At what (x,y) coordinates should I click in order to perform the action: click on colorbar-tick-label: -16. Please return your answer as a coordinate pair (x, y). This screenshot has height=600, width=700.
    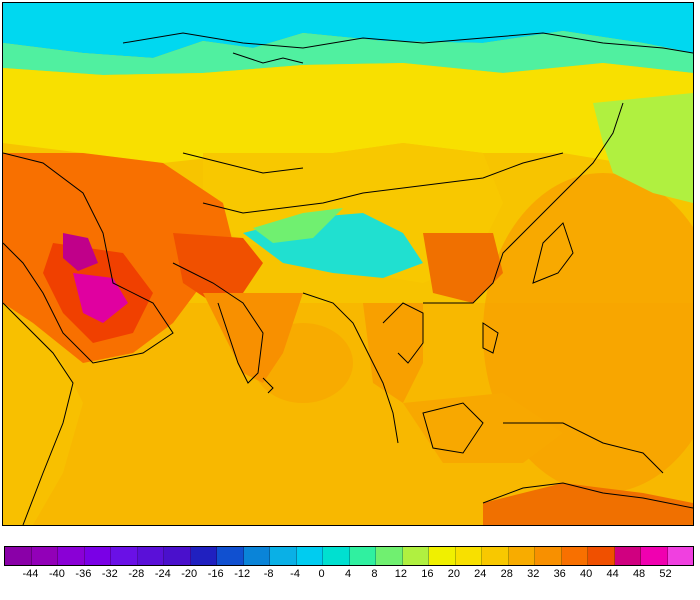
    Looking at the image, I should click on (215, 574).